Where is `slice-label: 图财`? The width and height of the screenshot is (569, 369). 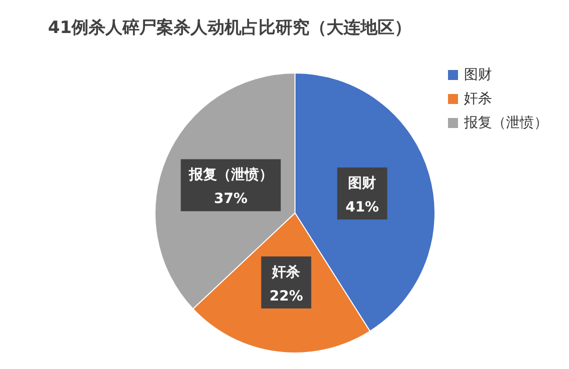
slice-label: 图财 is located at coordinates (362, 183).